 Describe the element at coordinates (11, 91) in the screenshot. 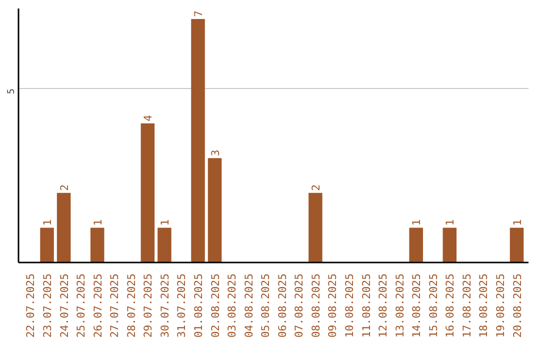

I see `y-tick-label: 5` at that location.